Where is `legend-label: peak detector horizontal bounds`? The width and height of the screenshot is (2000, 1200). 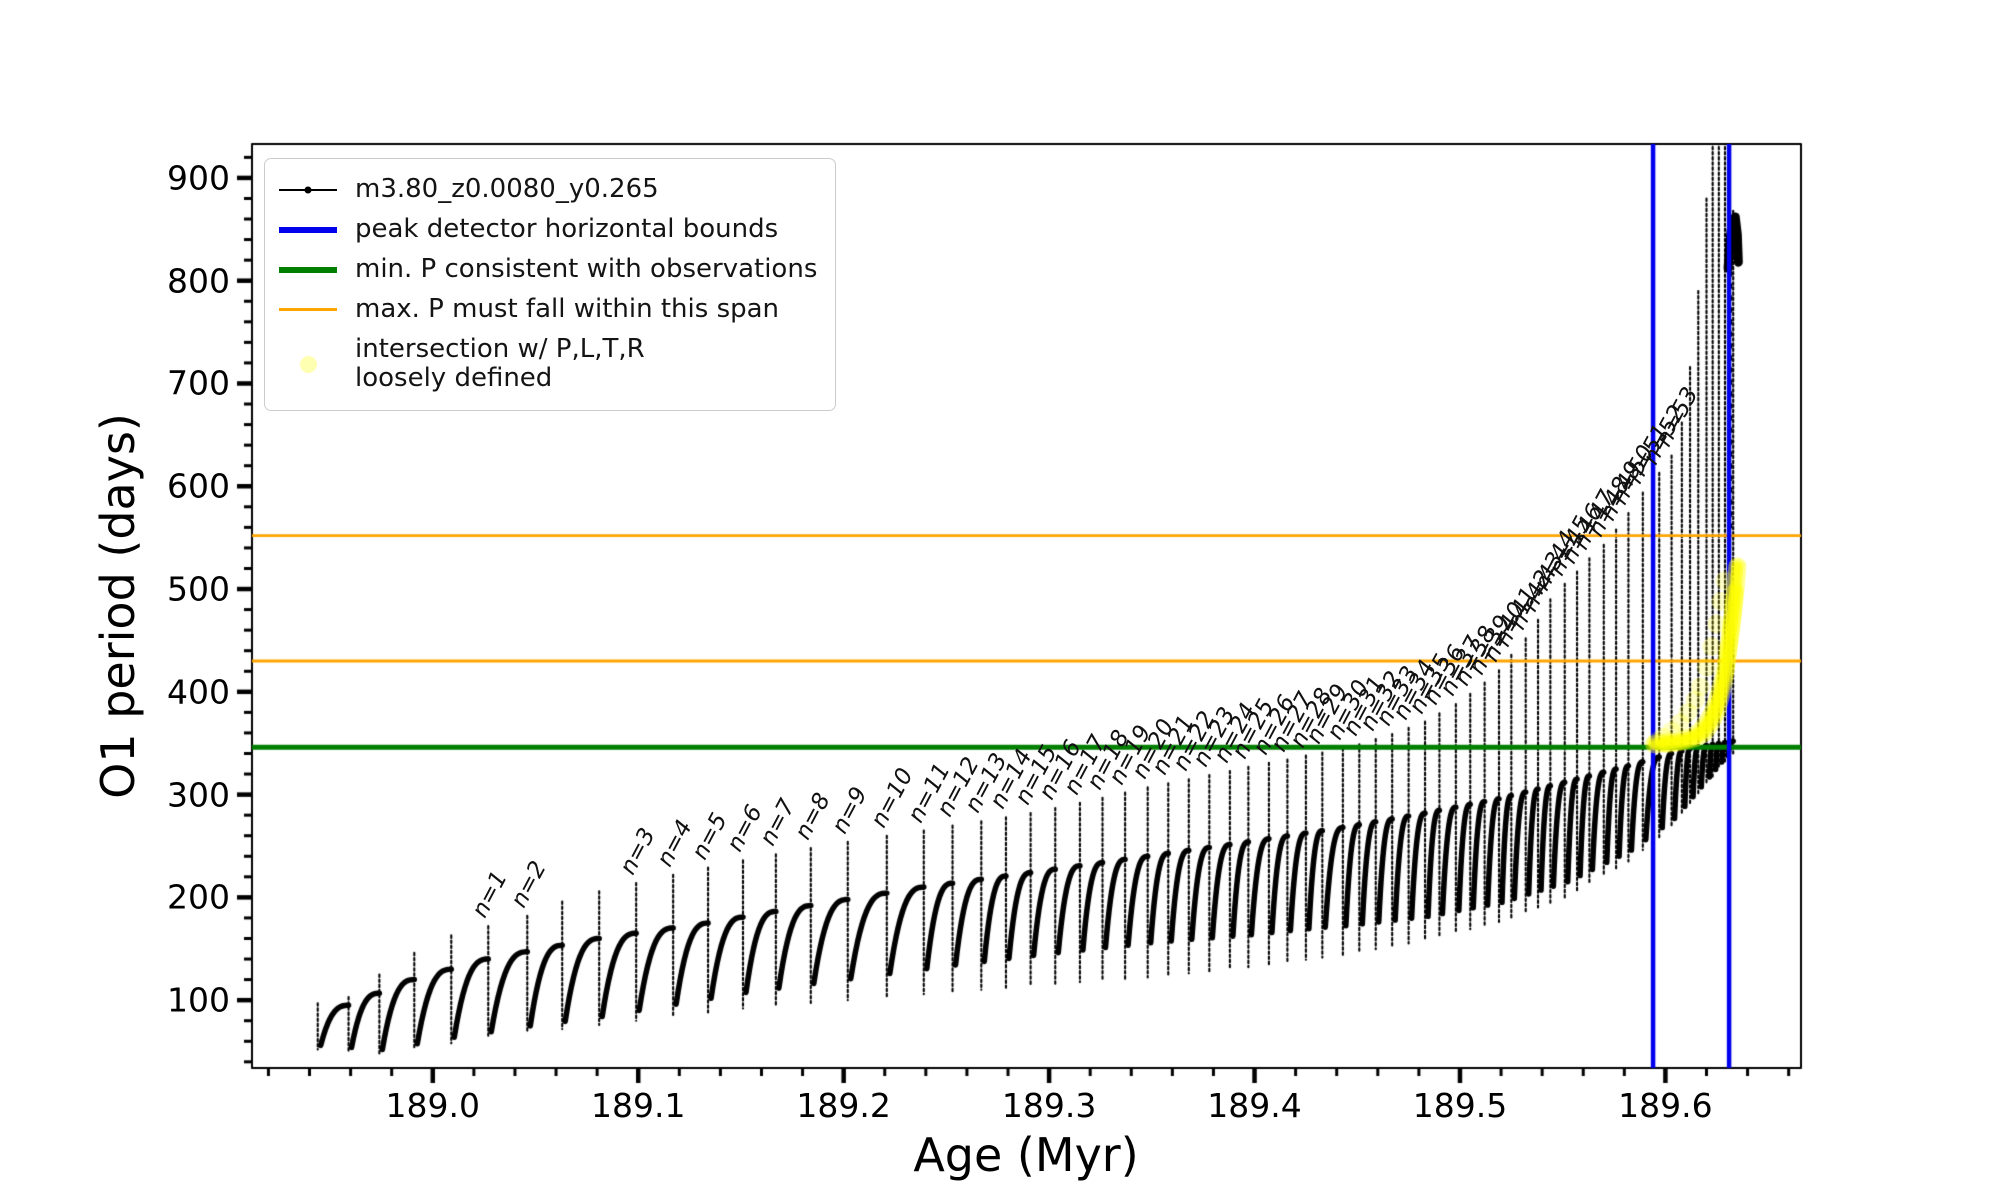
legend-label: peak detector horizontal bounds is located at coordinates (567, 228).